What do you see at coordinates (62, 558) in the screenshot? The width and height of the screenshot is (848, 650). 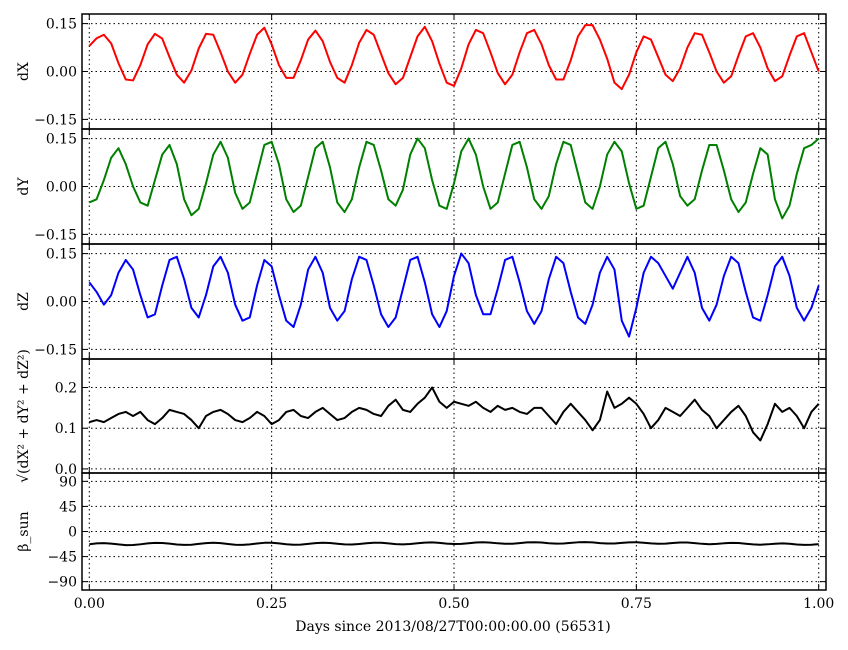 I see `y-tick-label-5-1: −45` at bounding box center [62, 558].